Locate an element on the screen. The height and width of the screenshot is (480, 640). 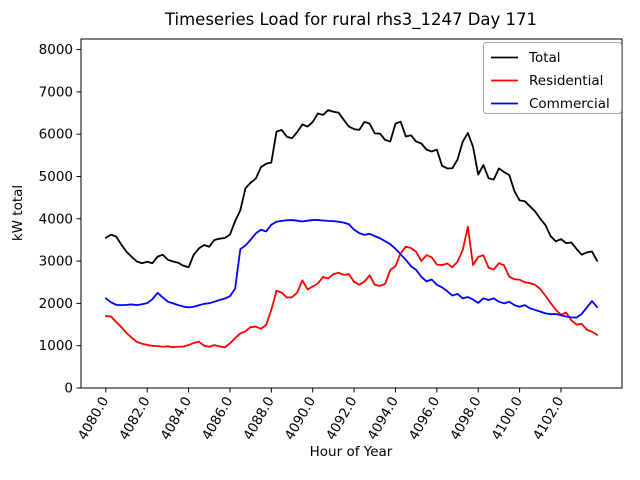
legend-label-total: Total is located at coordinates (544, 58).